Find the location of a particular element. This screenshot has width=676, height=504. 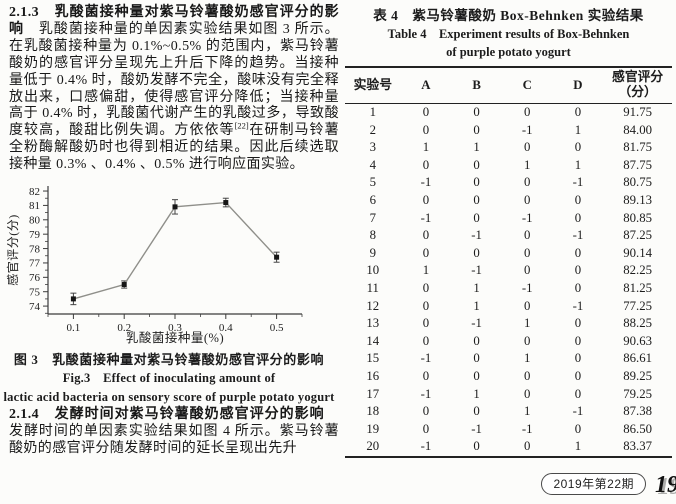

table-cell: 89.13 is located at coordinates (638, 199).